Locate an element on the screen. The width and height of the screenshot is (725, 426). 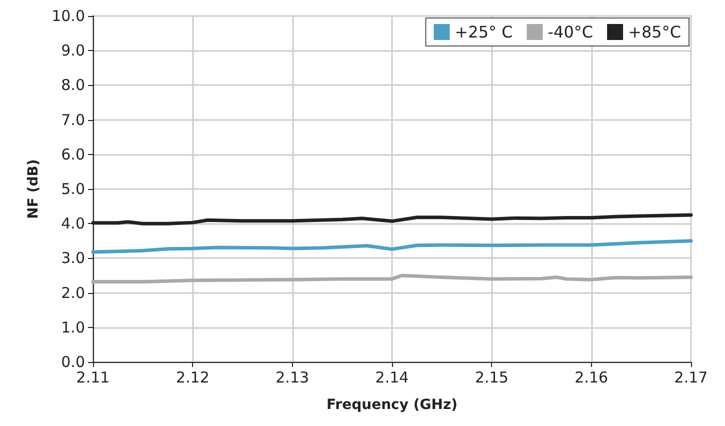
x-axis-title: Frequency (GHz) is located at coordinates (392, 405).